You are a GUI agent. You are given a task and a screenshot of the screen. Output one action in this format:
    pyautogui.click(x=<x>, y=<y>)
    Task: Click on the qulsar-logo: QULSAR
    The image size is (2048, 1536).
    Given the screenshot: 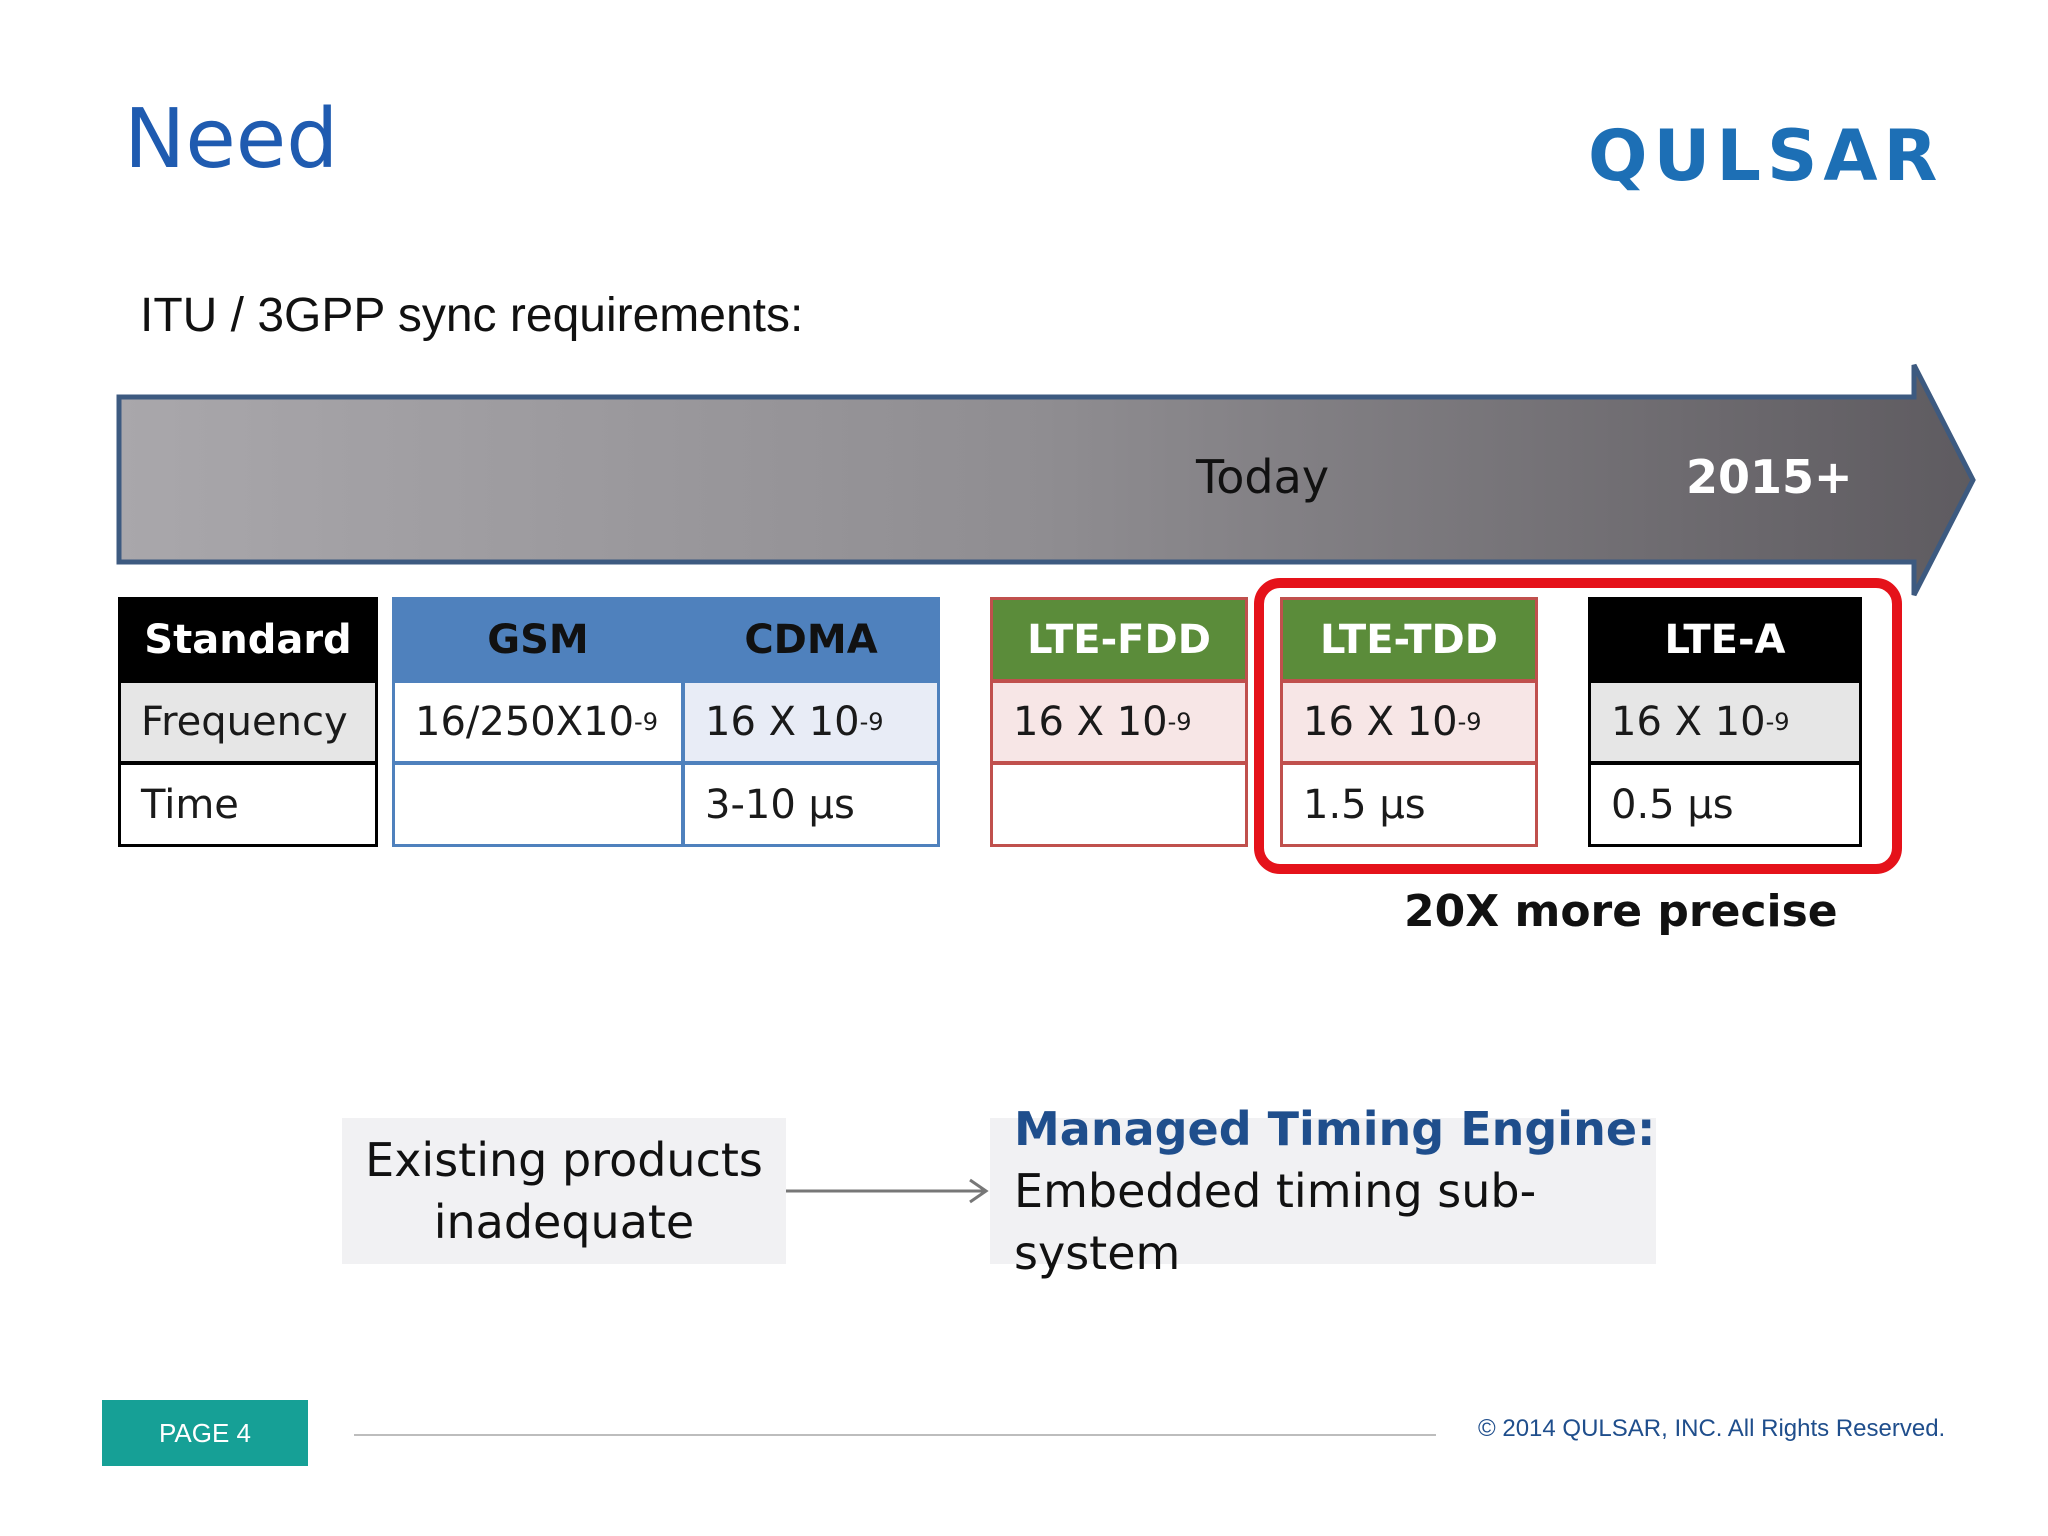 What is the action you would take?
    pyautogui.click(x=1768, y=156)
    